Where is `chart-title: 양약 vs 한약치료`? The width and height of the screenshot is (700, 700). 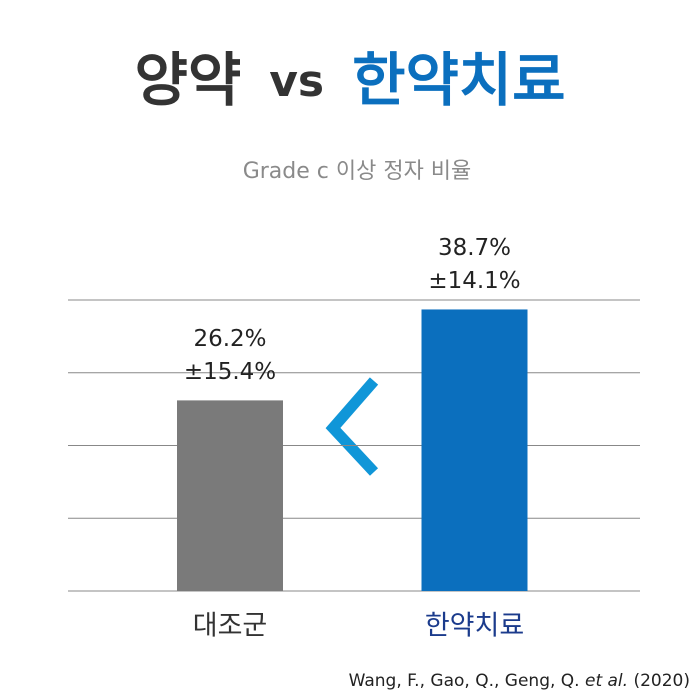
chart-title: 양약 vs 한약치료 is located at coordinates (349, 80).